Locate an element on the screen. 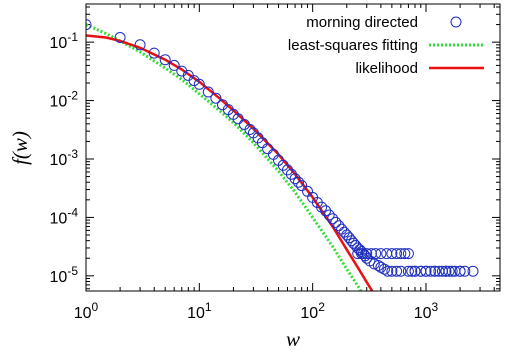 The image size is (505, 354). x-tick-label: 10¹ is located at coordinates (199, 311).